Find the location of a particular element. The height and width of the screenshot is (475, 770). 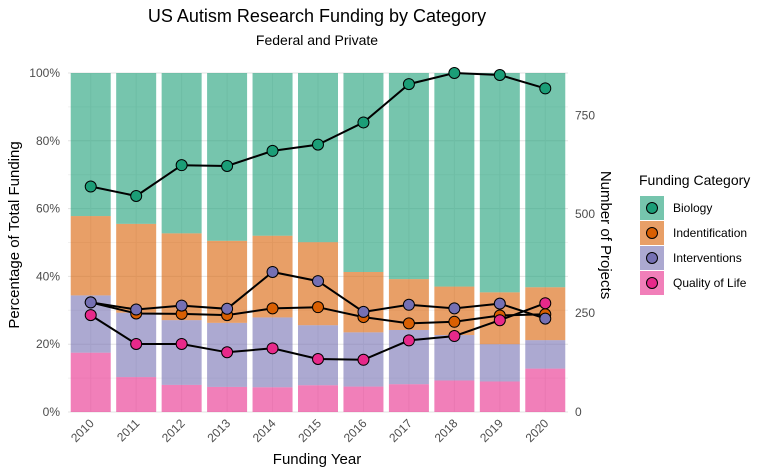

legend-title: Funding Category is located at coordinates (694, 180).